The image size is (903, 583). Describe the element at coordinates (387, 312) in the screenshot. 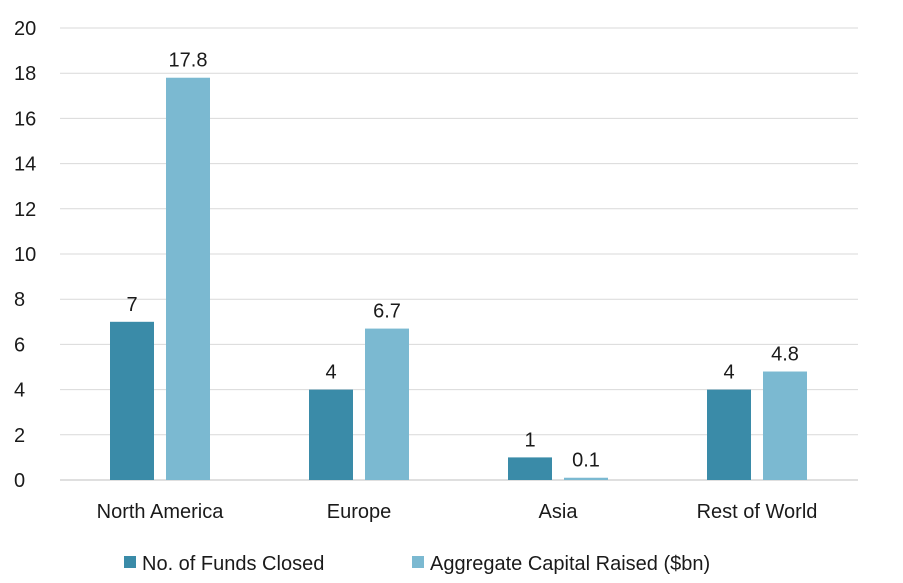

I see `data-label: 6.7` at that location.